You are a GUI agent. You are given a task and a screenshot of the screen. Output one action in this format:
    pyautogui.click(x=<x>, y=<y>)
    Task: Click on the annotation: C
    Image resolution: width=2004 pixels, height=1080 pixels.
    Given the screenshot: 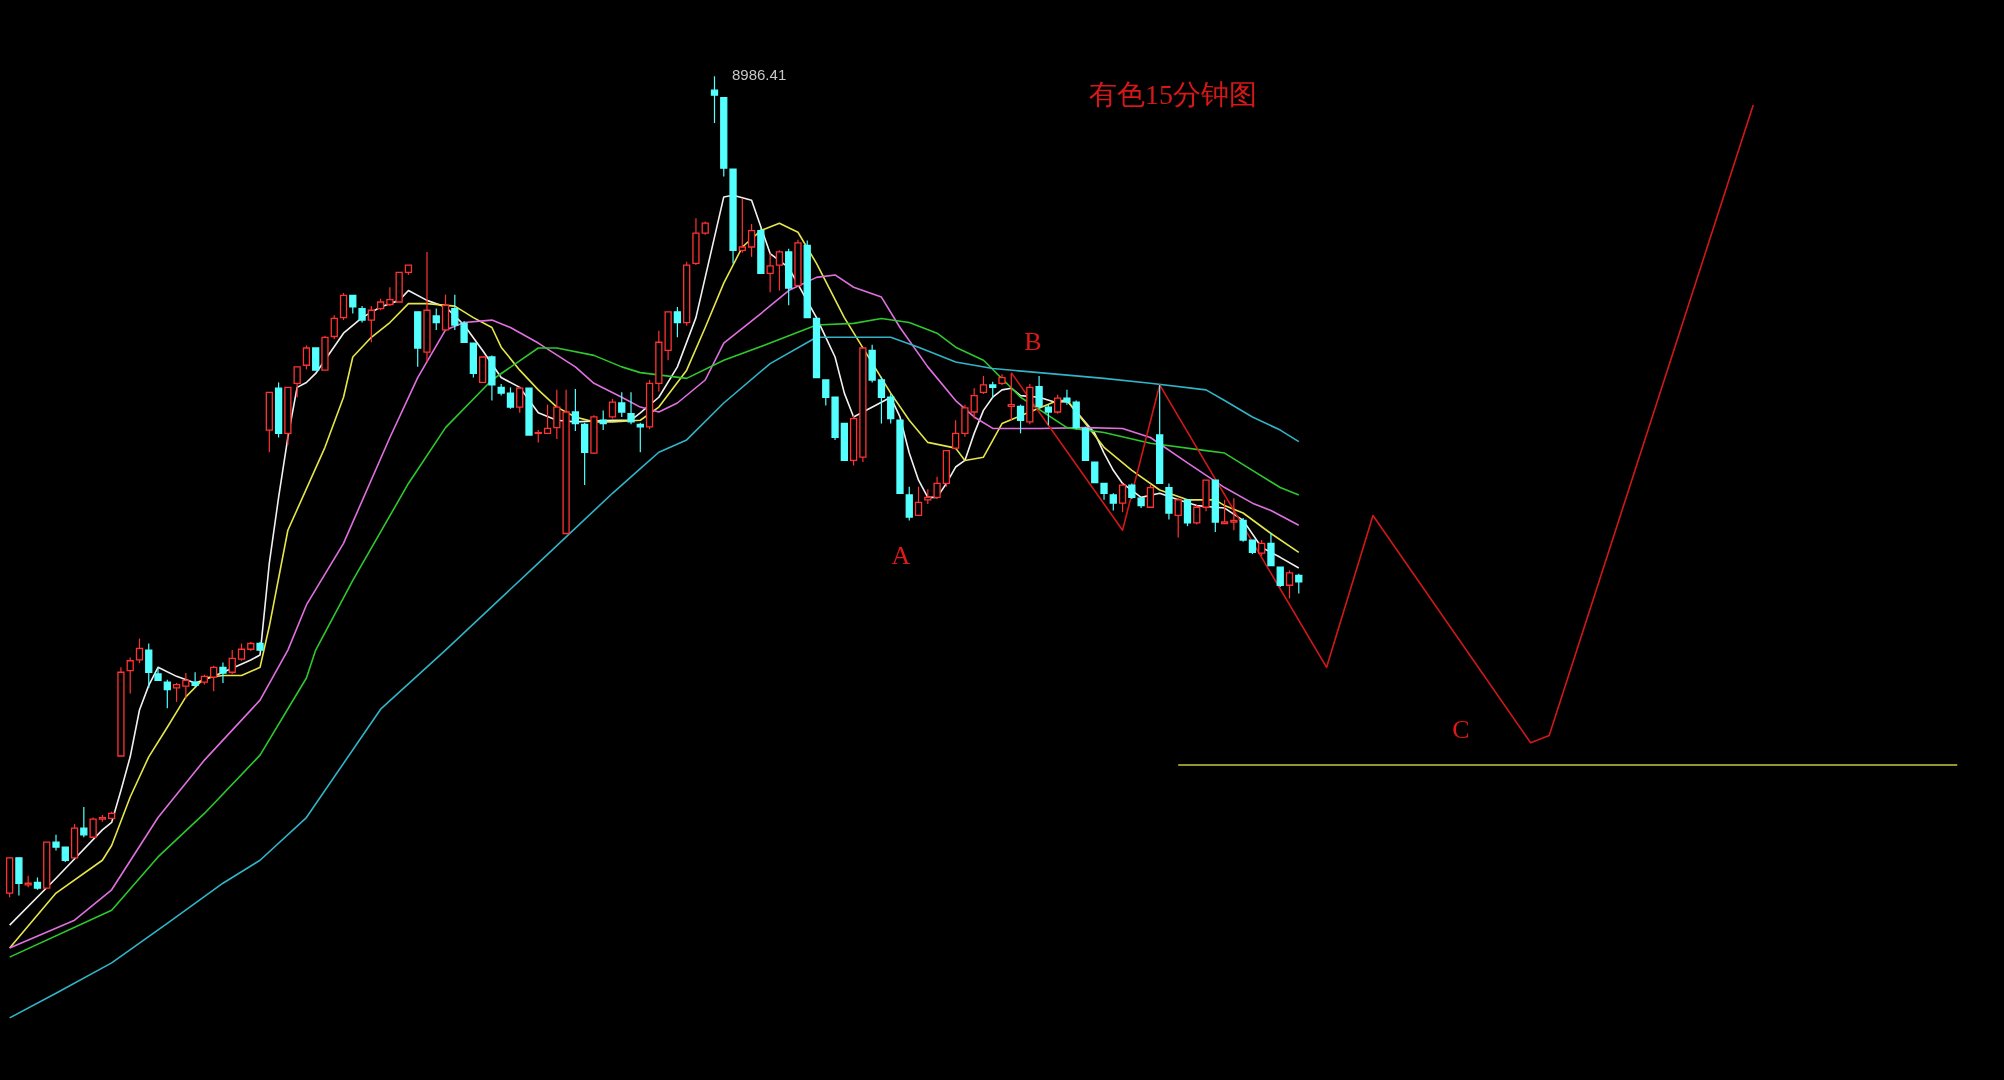 What is the action you would take?
    pyautogui.click(x=1461, y=729)
    